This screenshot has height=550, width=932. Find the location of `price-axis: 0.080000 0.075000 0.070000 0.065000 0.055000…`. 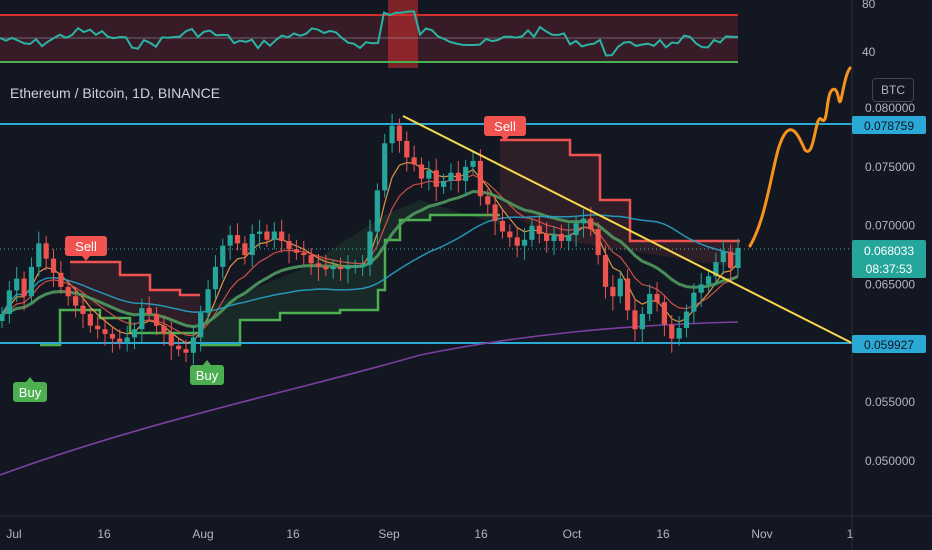

price-axis: 0.080000 0.075000 0.070000 0.065000 0.055000… is located at coordinates (883, 275).